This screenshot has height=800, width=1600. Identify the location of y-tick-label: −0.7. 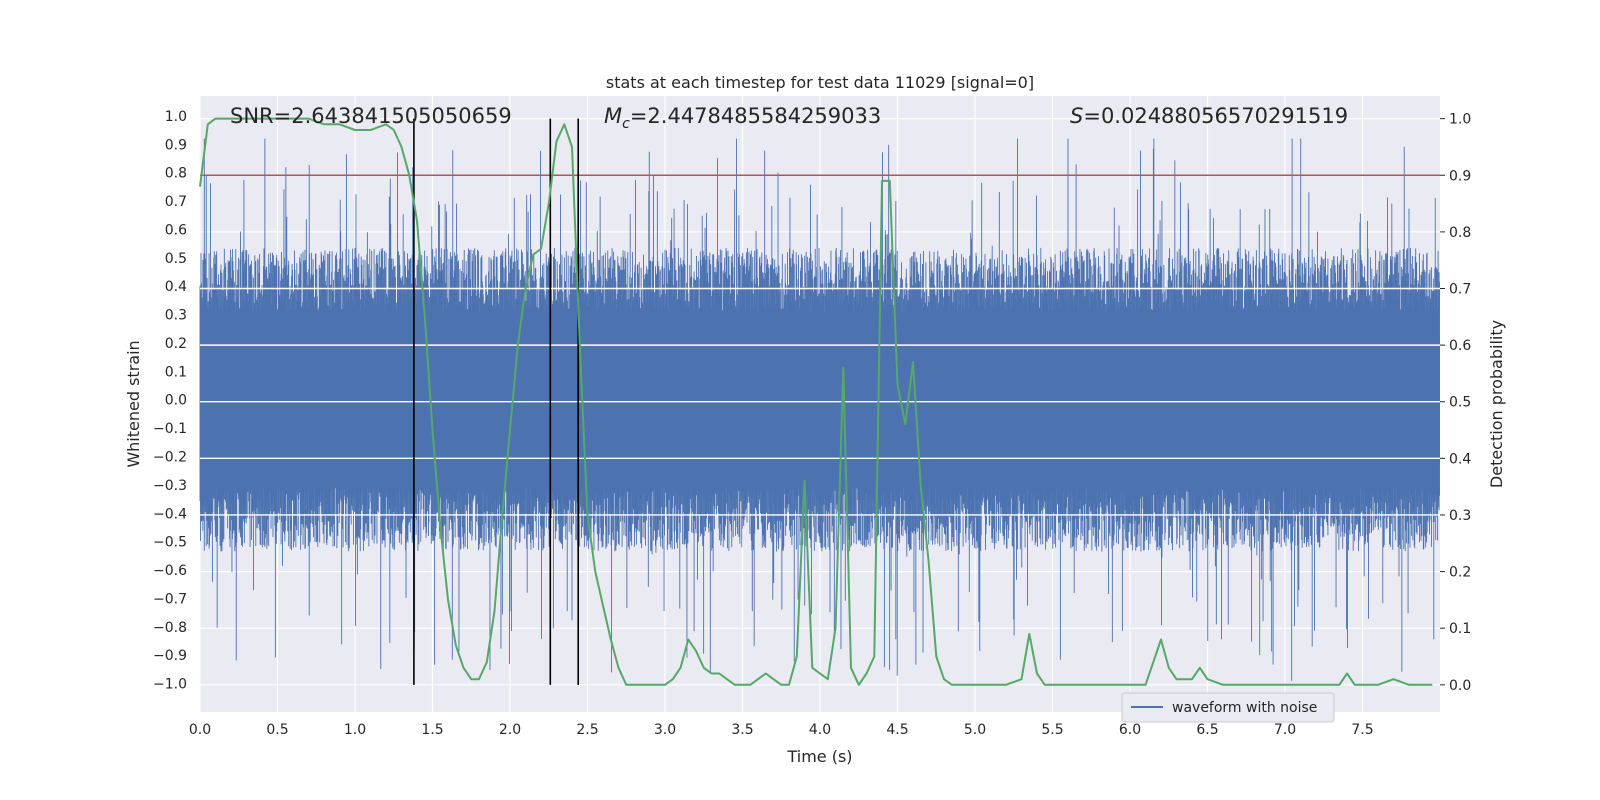
(170, 599).